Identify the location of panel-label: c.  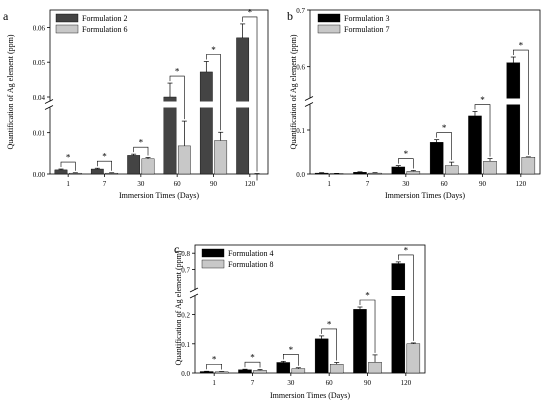
(176, 249).